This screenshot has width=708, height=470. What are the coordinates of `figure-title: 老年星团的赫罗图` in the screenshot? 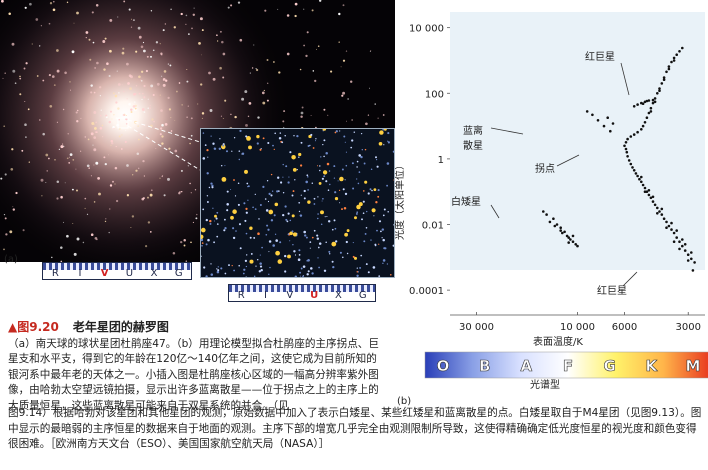 It's located at (120, 327).